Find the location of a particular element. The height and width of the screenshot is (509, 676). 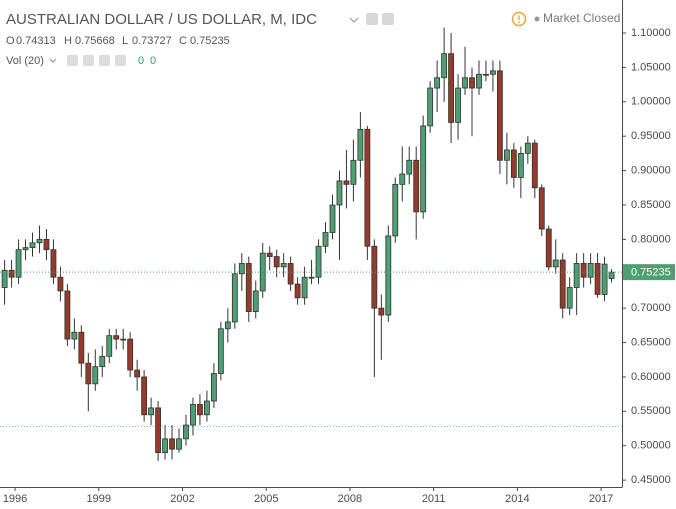

low-label: L is located at coordinates (125, 41).